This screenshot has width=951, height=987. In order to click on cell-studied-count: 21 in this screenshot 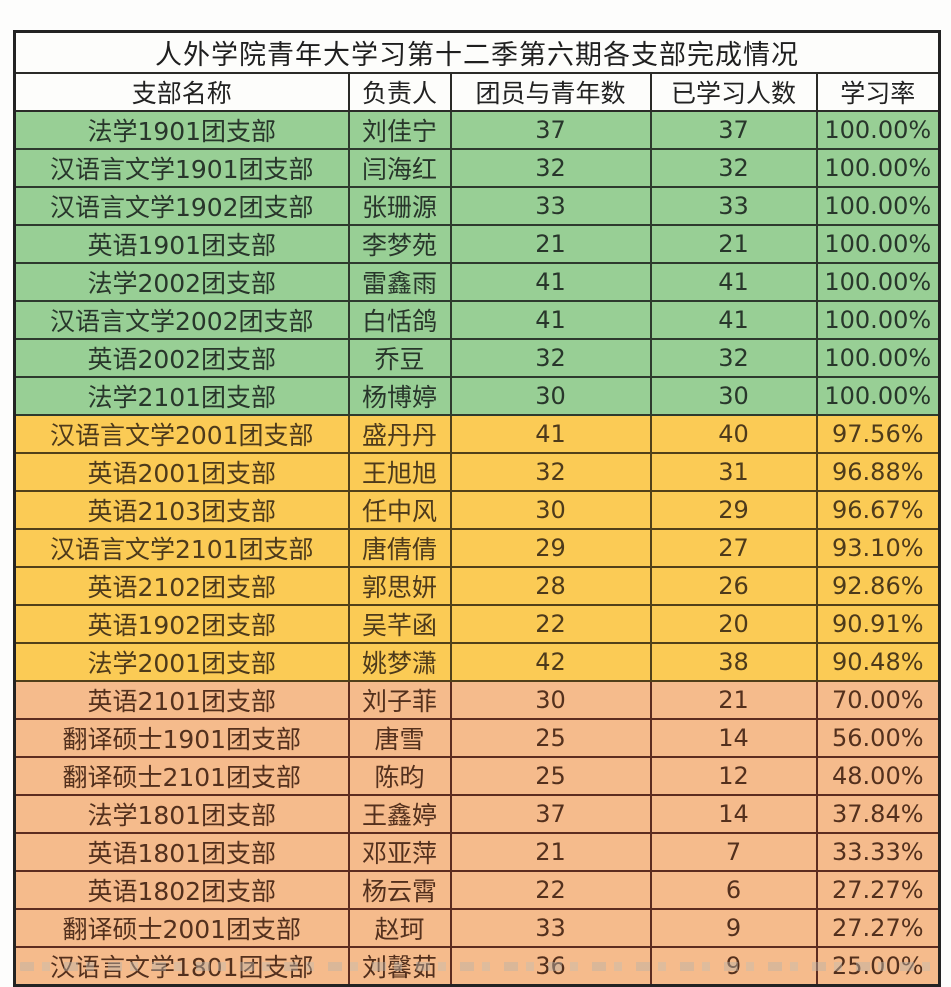, I will do `click(733, 700)`.